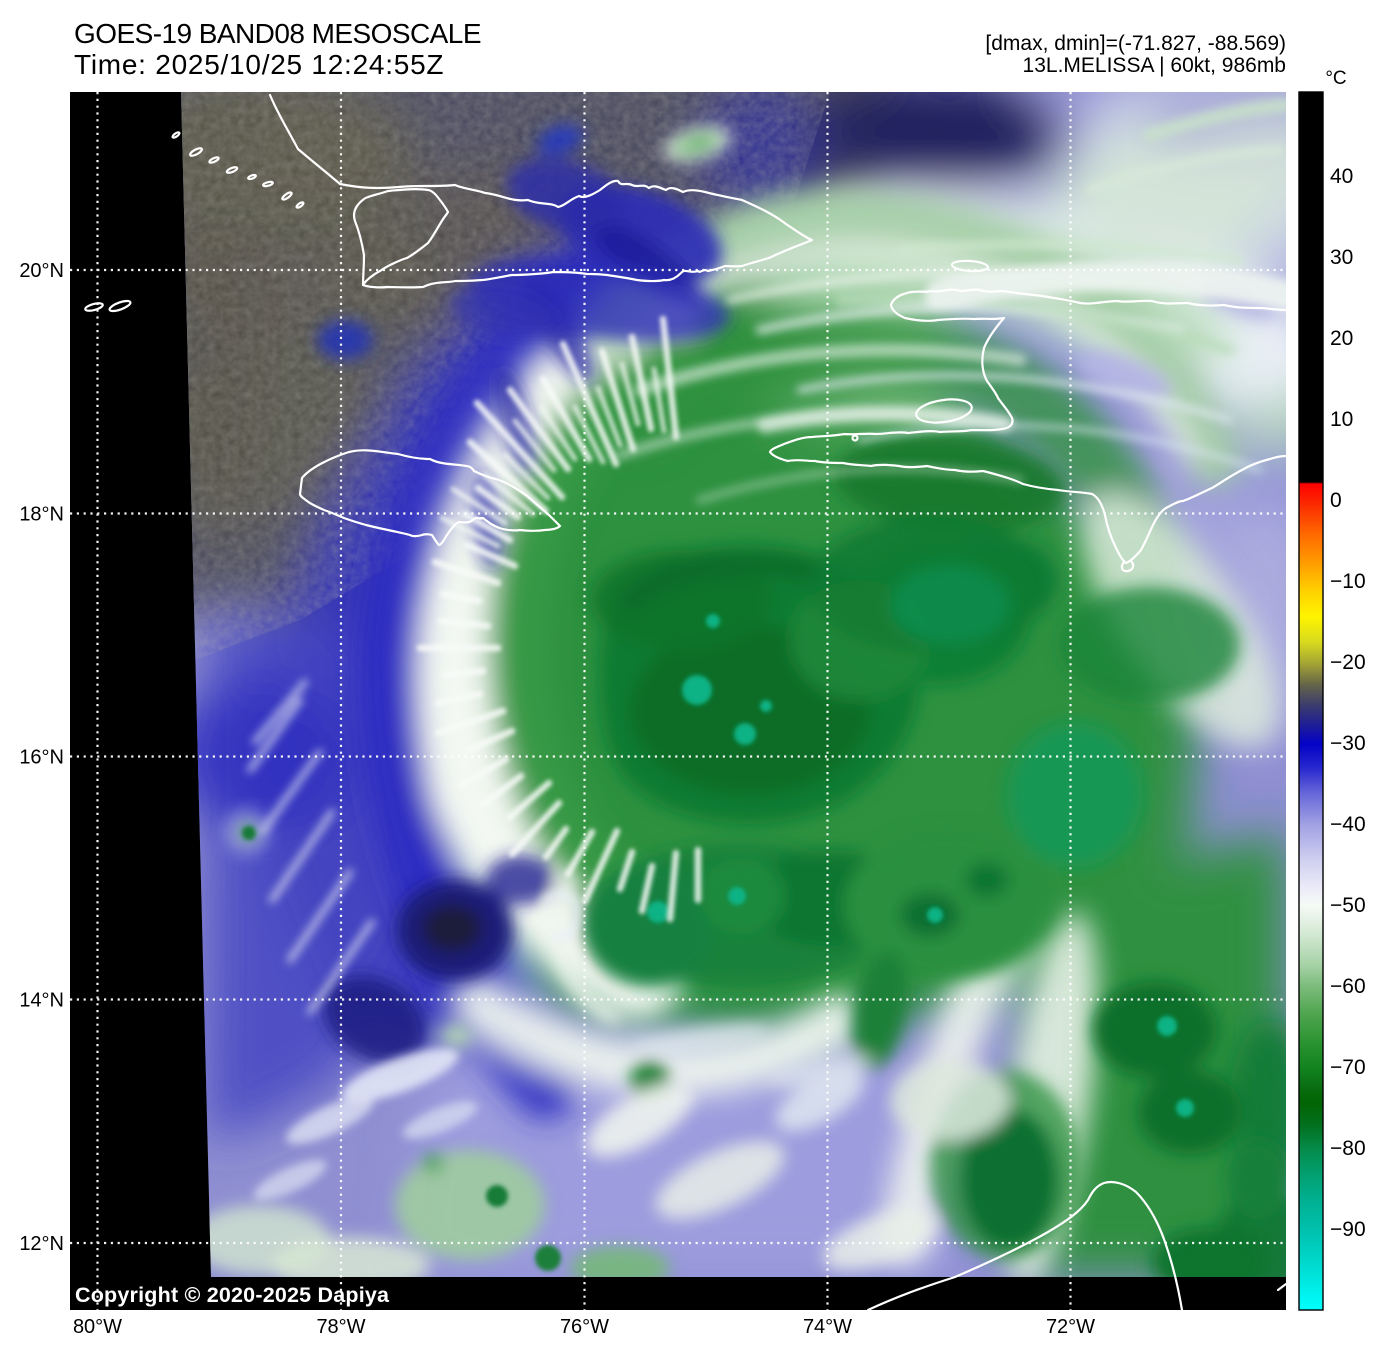 The width and height of the screenshot is (1390, 1359). Describe the element at coordinates (827, 1327) in the screenshot. I see `svg-text: 74°W` at that location.